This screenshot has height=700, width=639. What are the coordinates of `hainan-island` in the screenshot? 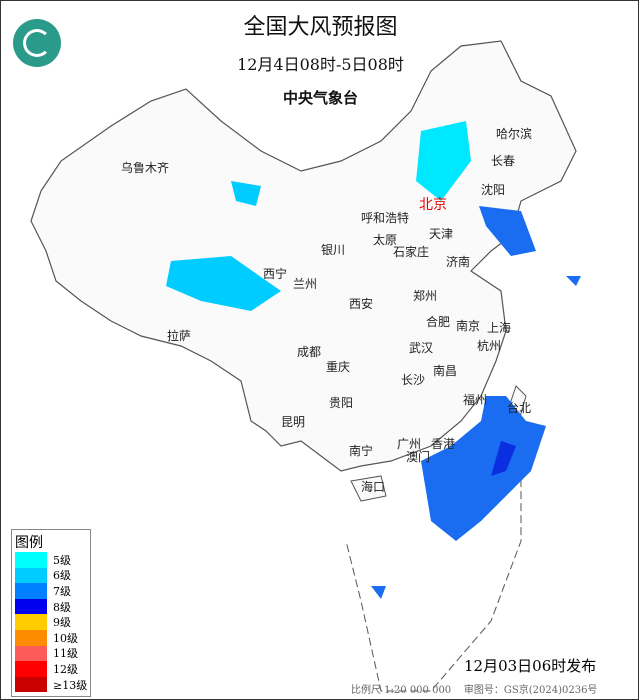 It's located at (368, 488).